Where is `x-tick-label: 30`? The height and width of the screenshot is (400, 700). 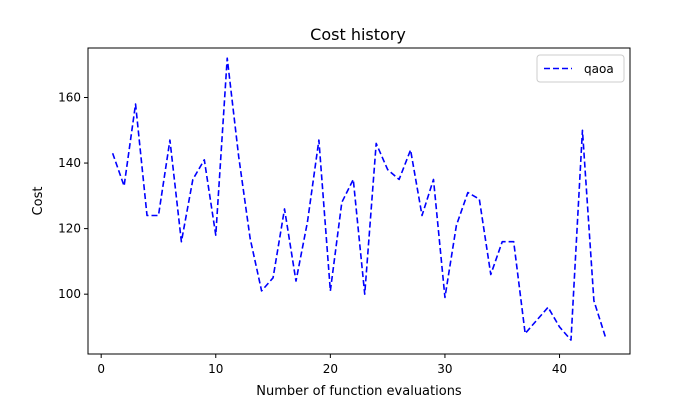 x-tick-label: 30 is located at coordinates (444, 369).